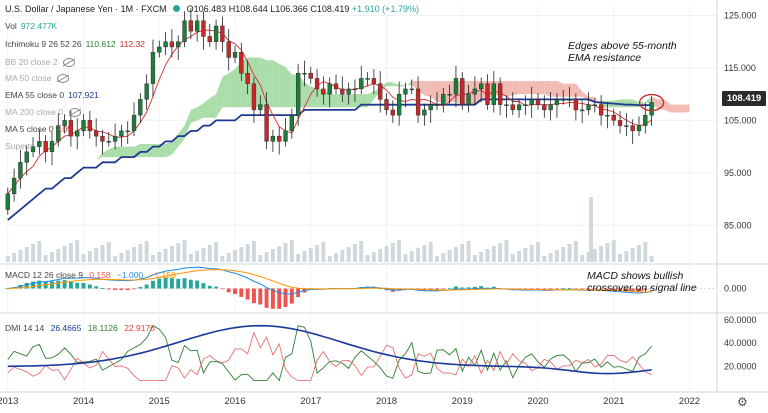  Describe the element at coordinates (740, 320) in the screenshot. I see `dmi-tick-label: 60.0000` at that location.